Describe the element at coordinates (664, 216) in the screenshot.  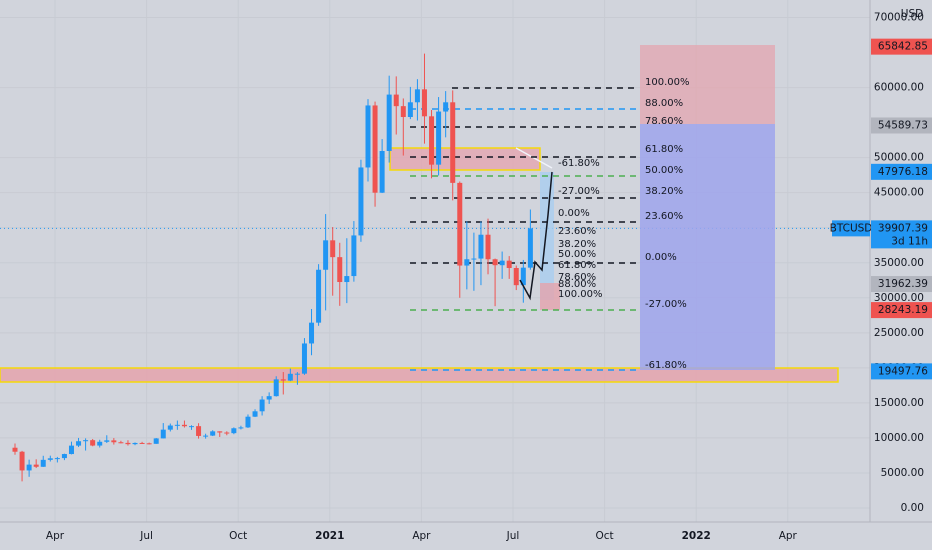
I see `fib-label: 23.60%` at that location.